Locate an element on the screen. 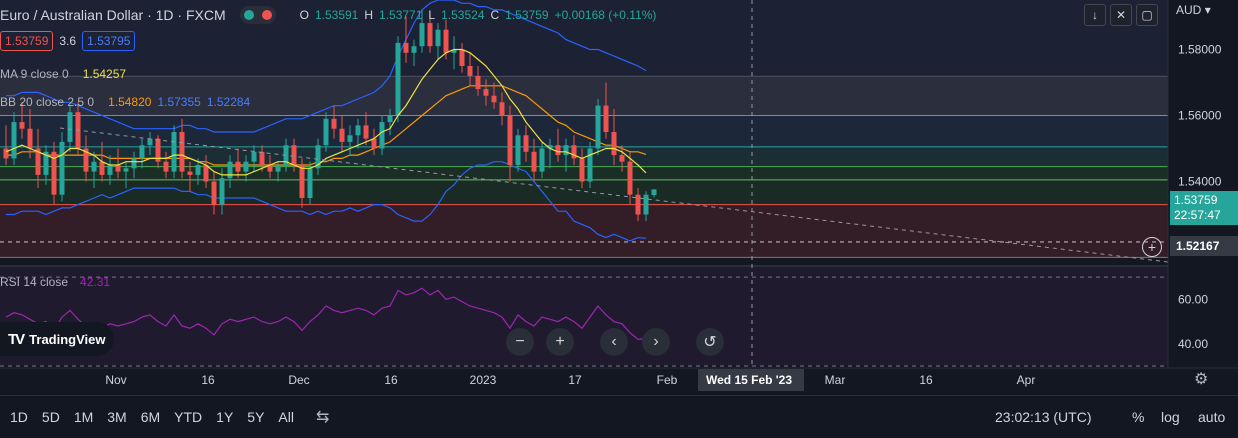 The height and width of the screenshot is (438, 1238). scroll-left-button: ‹ is located at coordinates (614, 342).